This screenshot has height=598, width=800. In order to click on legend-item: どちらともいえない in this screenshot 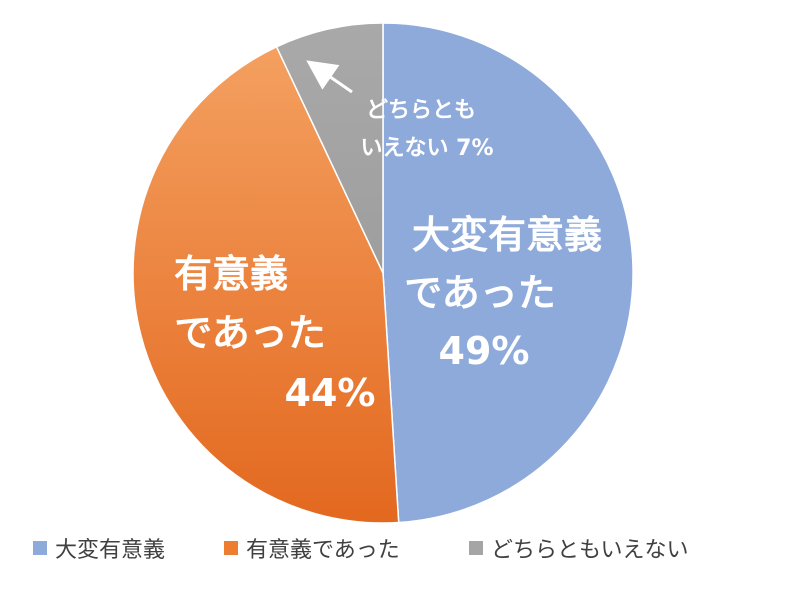, I will do `click(579, 550)`.